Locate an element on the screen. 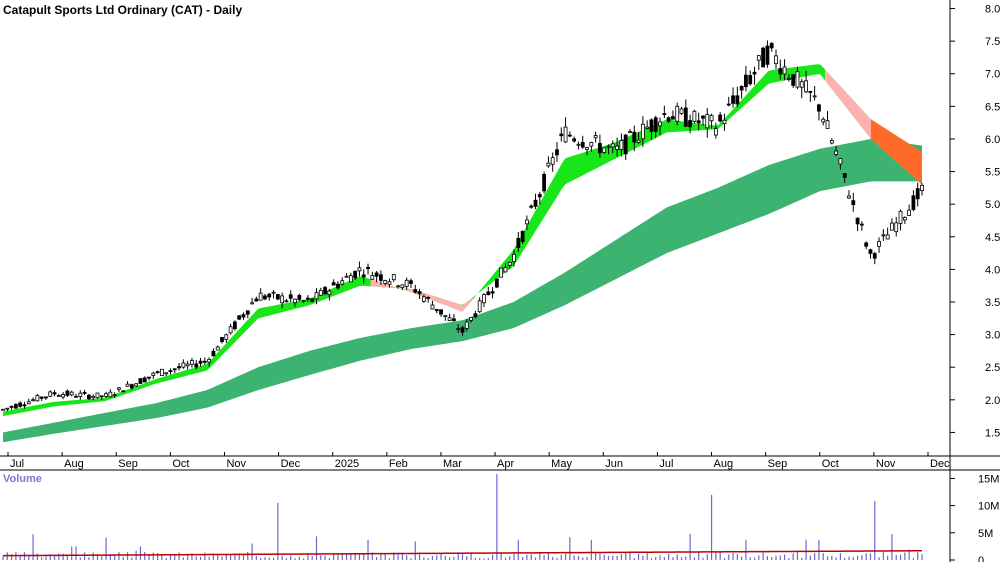  x-tick-label: Jul is located at coordinates (17, 464).